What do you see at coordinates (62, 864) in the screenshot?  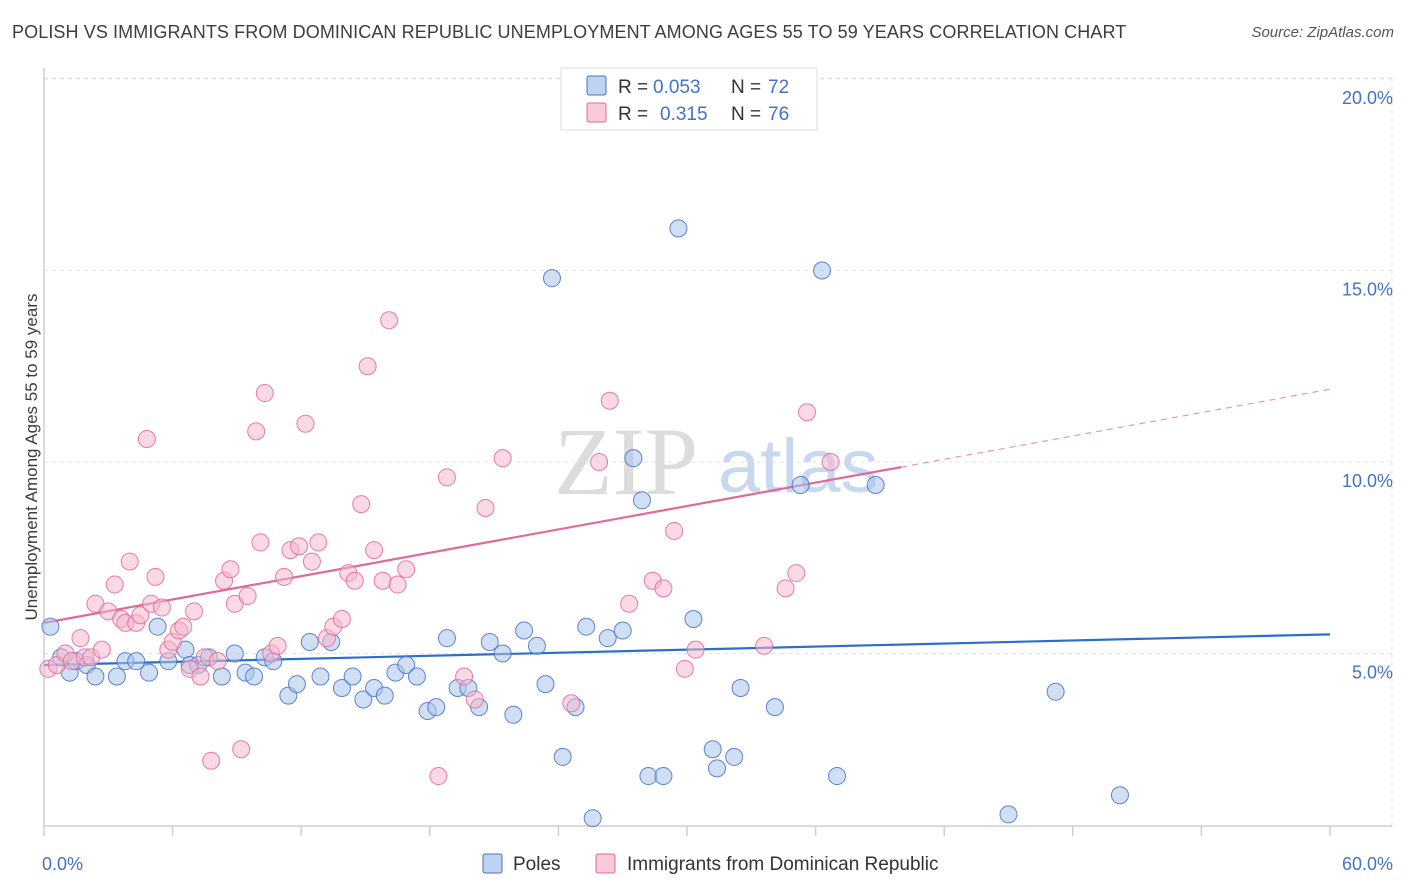 I see `x-tick-label-0: 0.0%` at bounding box center [62, 864].